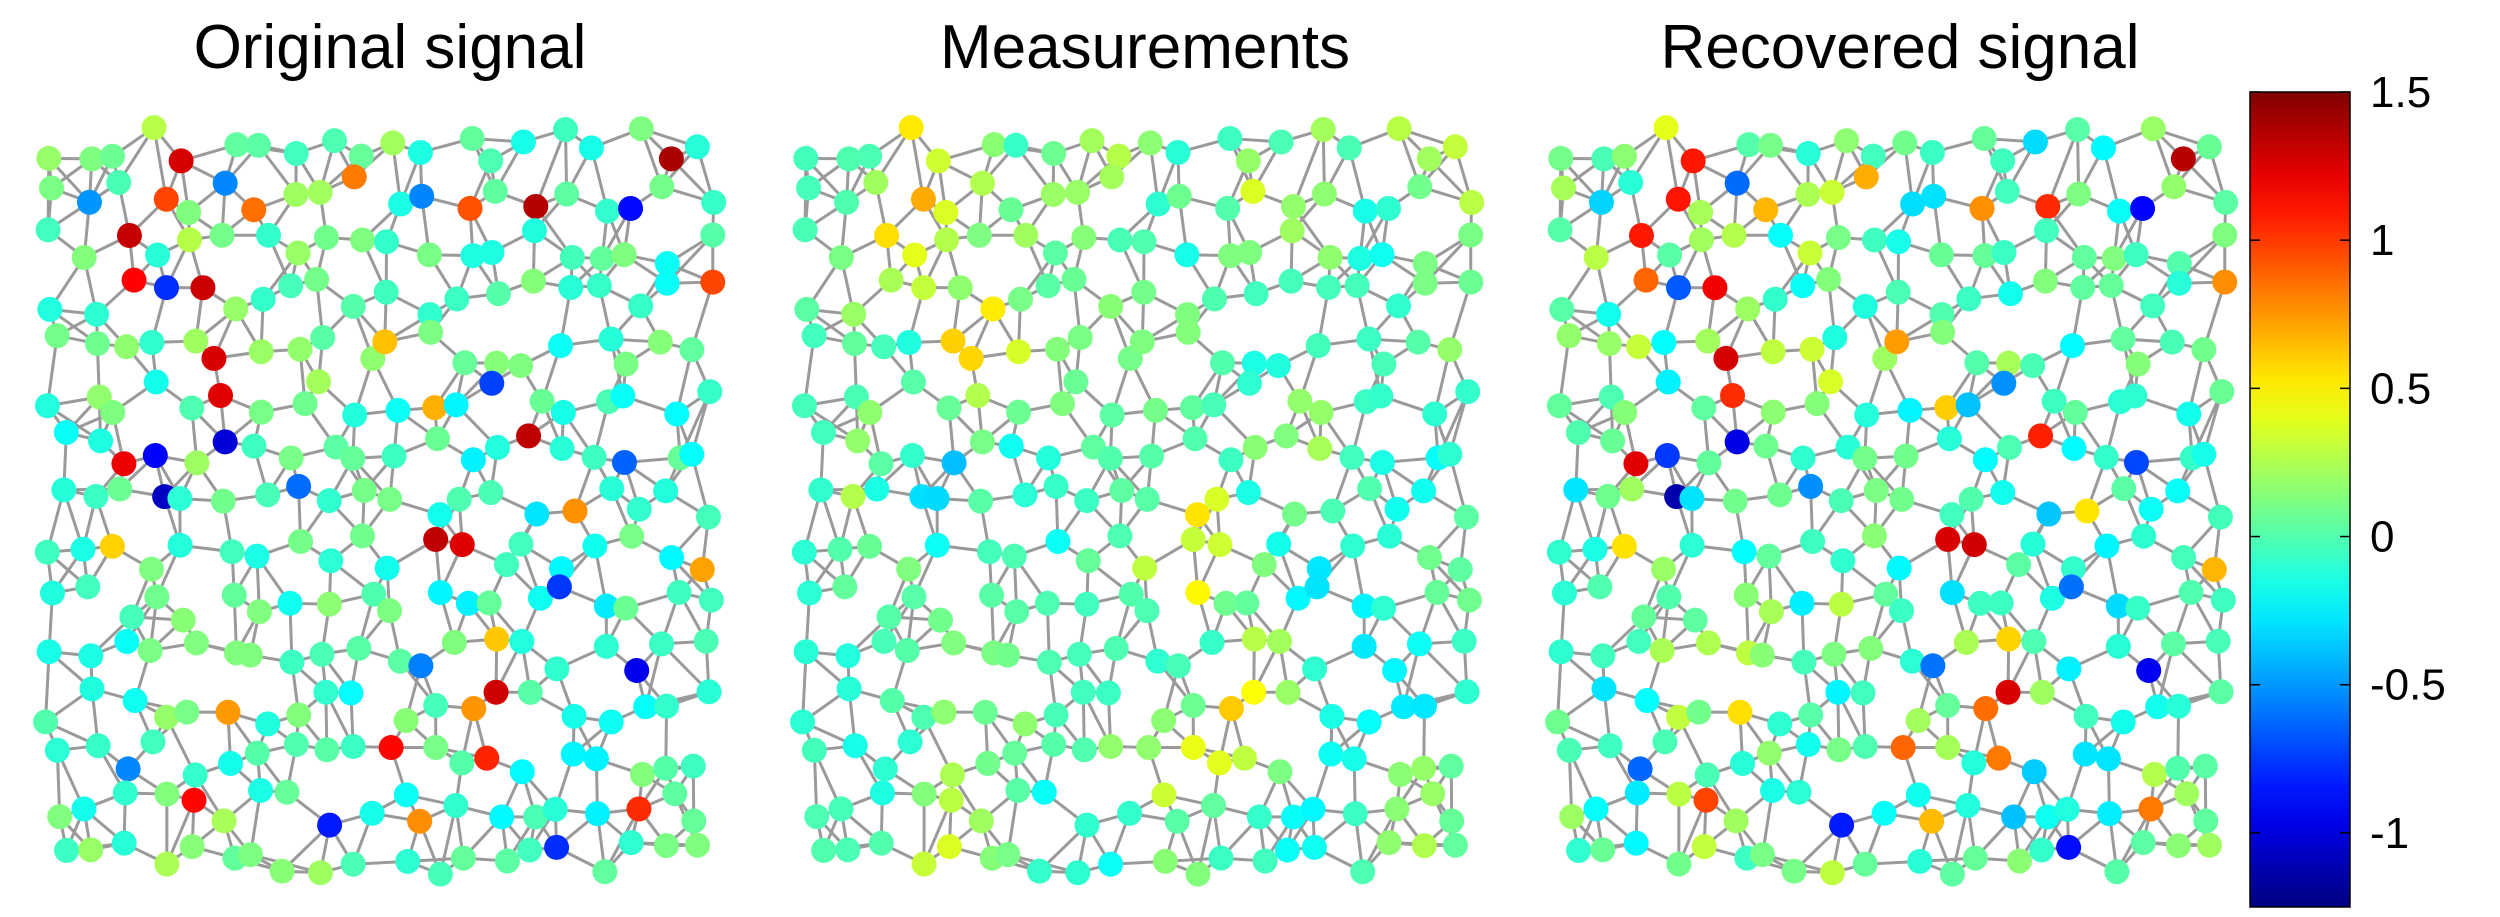 The height and width of the screenshot is (917, 2500). I want to click on panel-title-original: Original signal, so click(390, 47).